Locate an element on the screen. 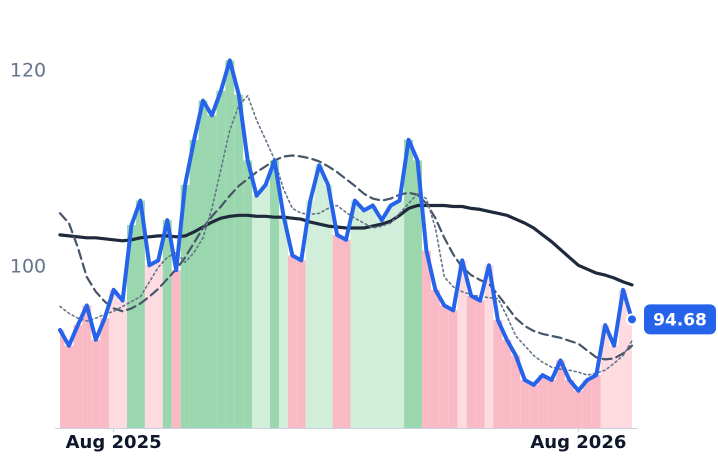 The image size is (718, 464). last-value-badge is located at coordinates (680, 319).